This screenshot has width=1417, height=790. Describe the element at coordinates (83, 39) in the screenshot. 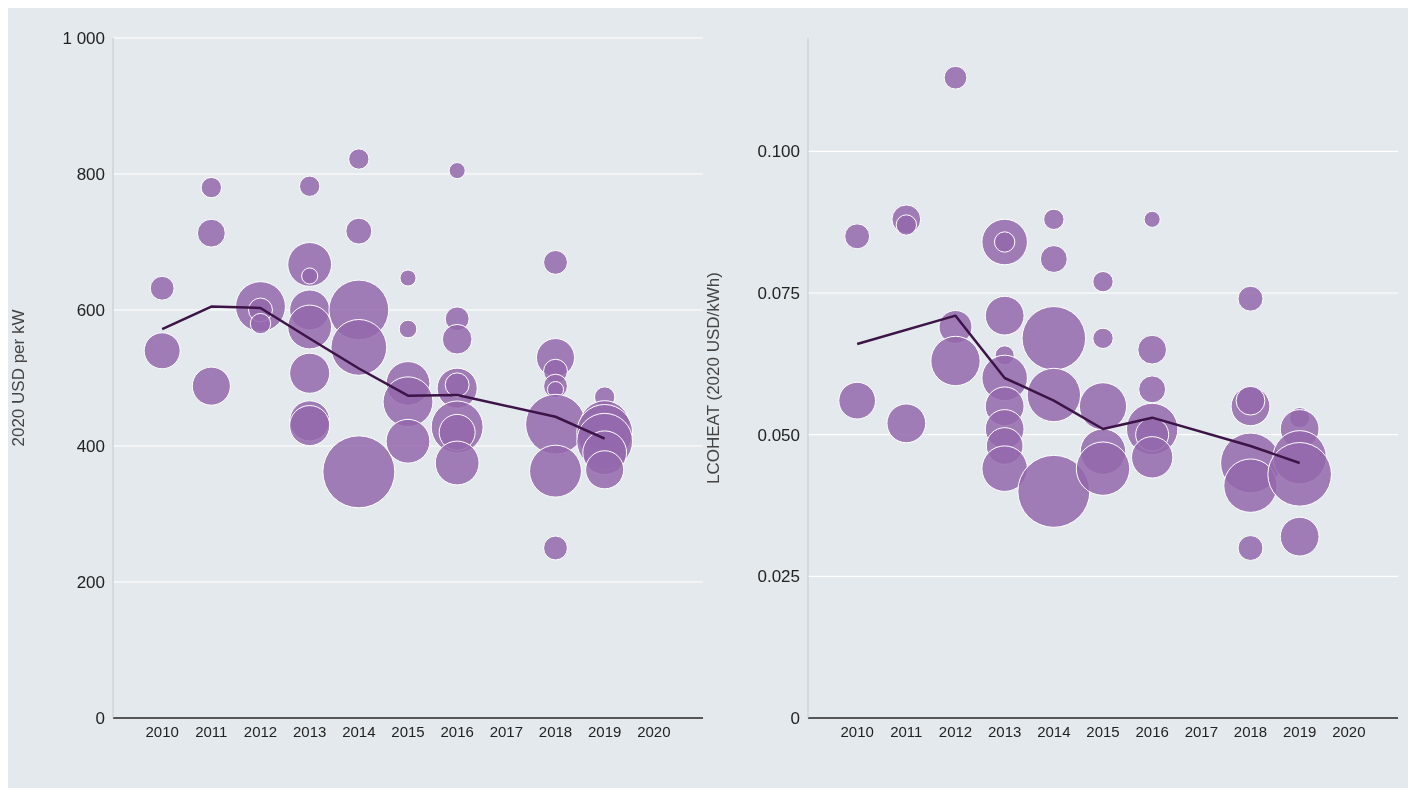

I see `y-tick-label: 1 000` at that location.